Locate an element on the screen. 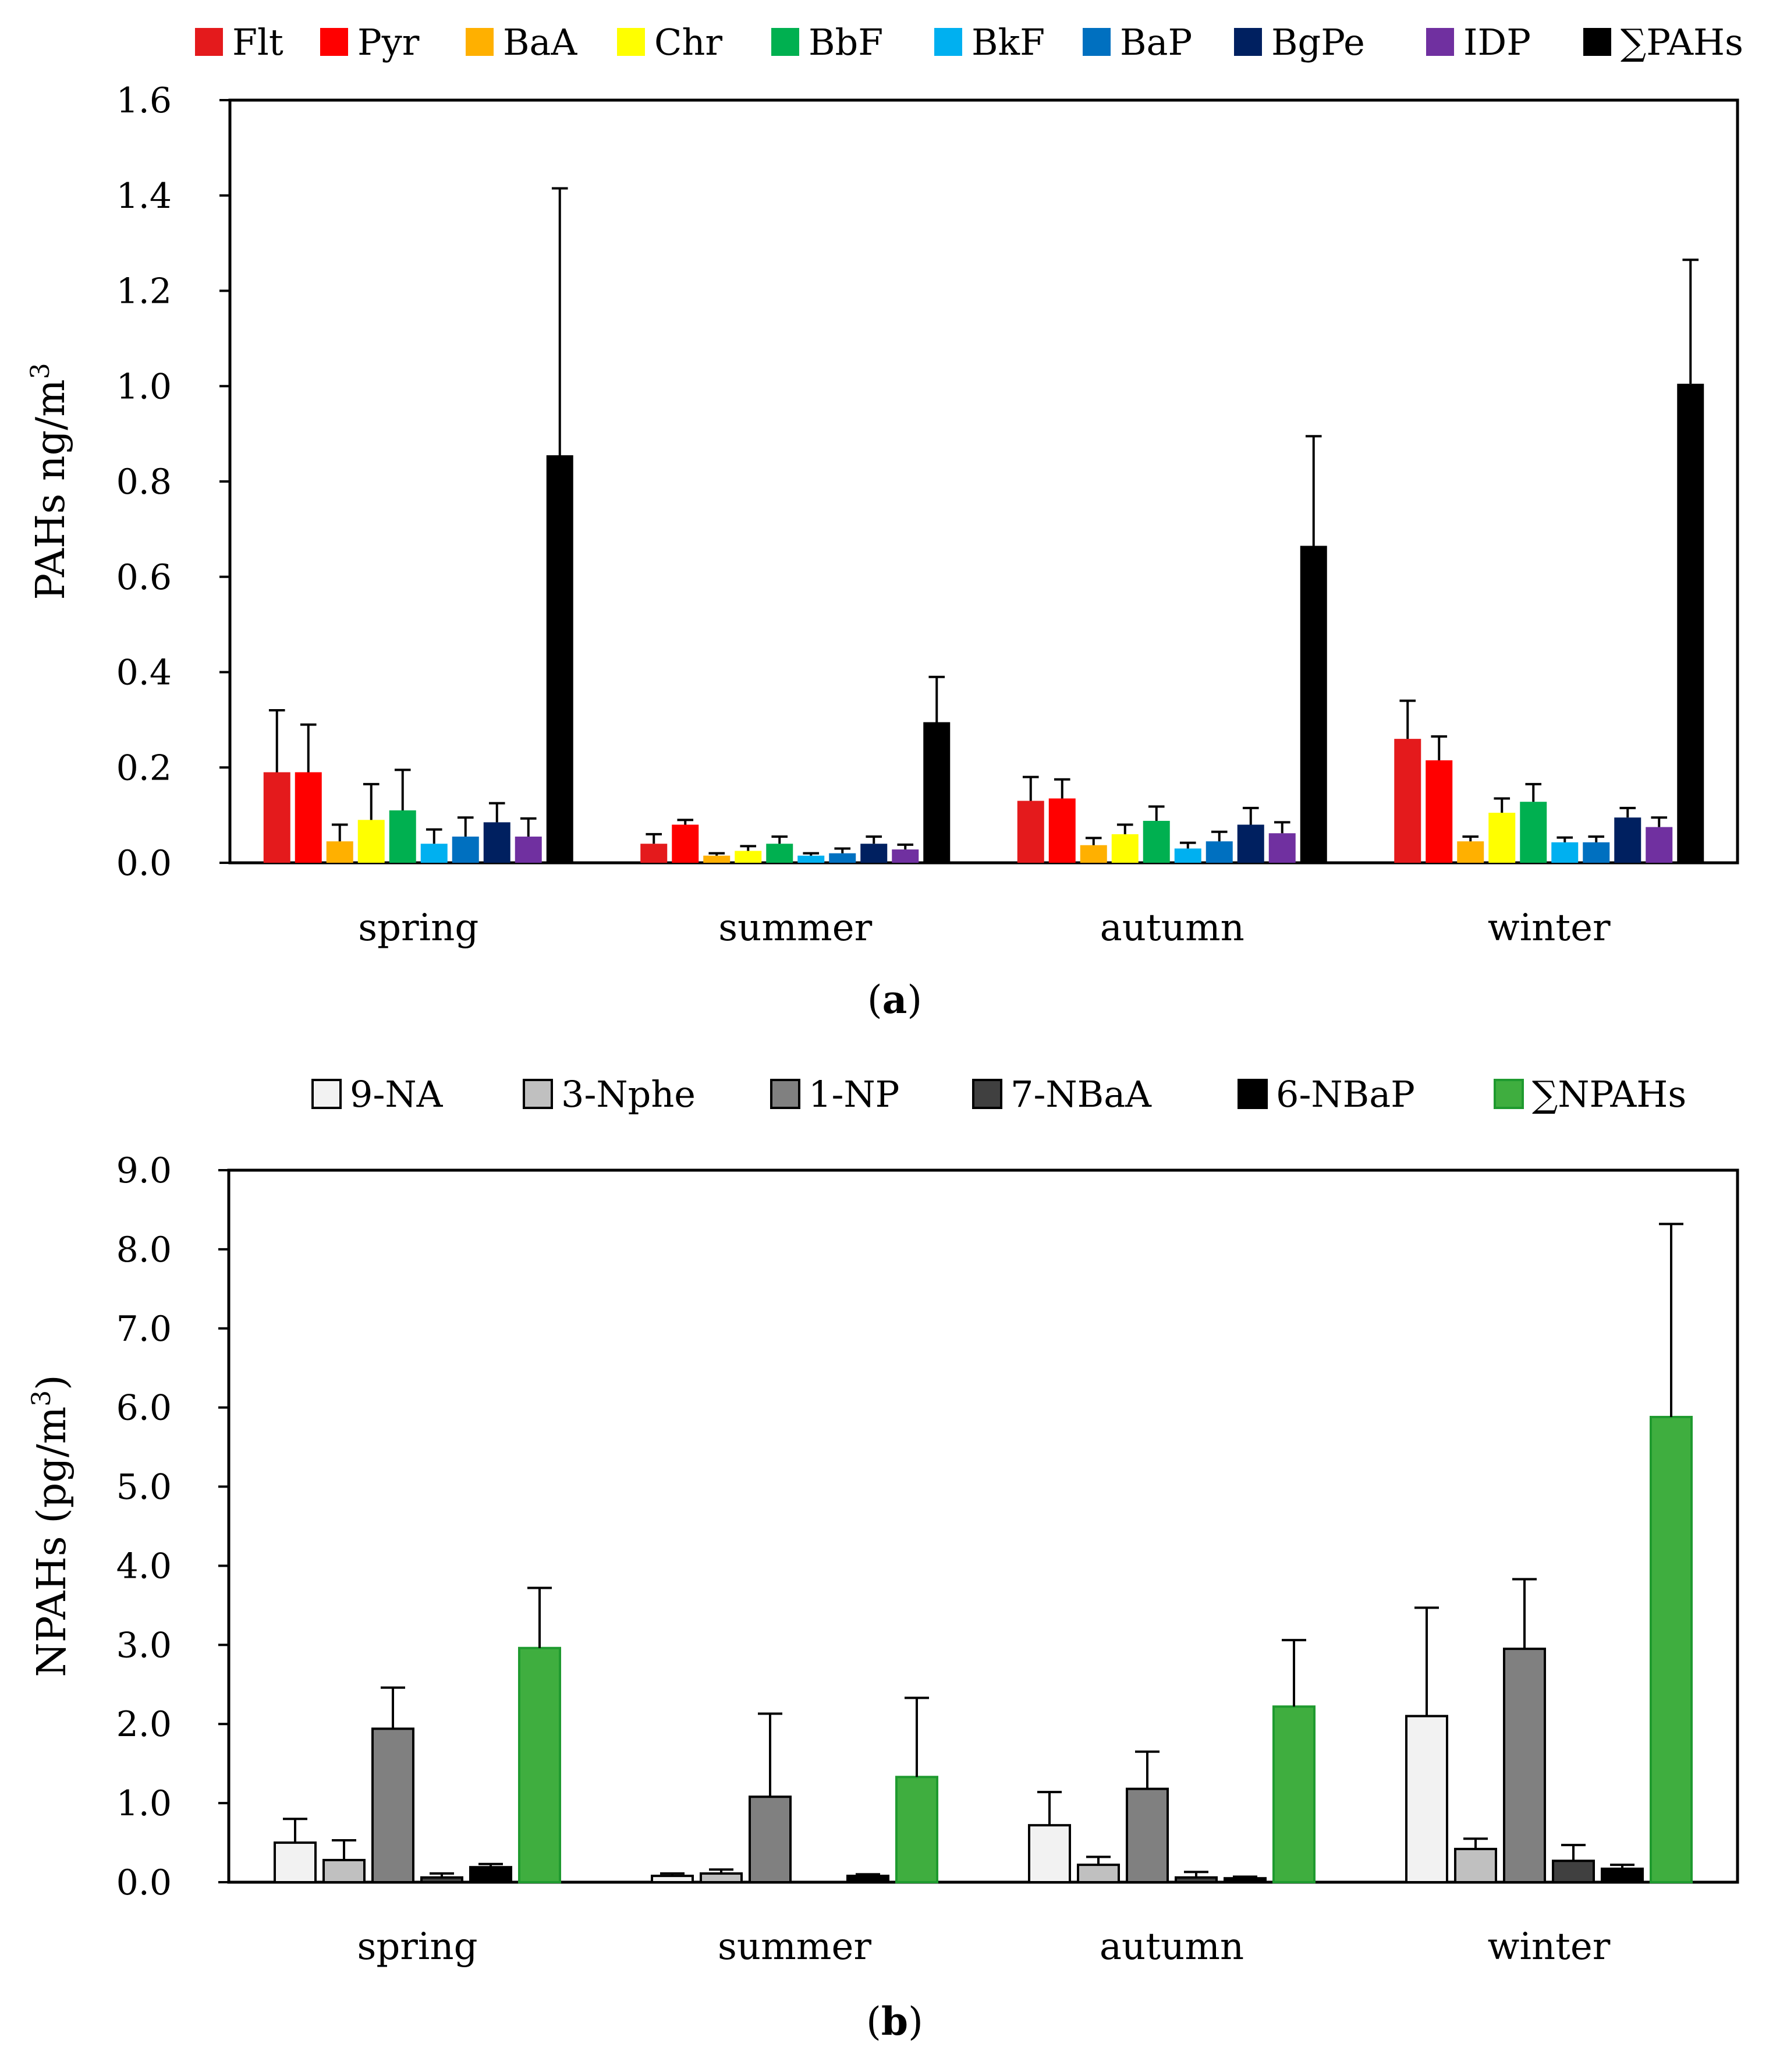 This screenshot has height=2072, width=1787. legend-b: 9-NA 3-Nphe 1-NP 7-NBaA 6-NBaP ∑NPAHs is located at coordinates (998, 1094).